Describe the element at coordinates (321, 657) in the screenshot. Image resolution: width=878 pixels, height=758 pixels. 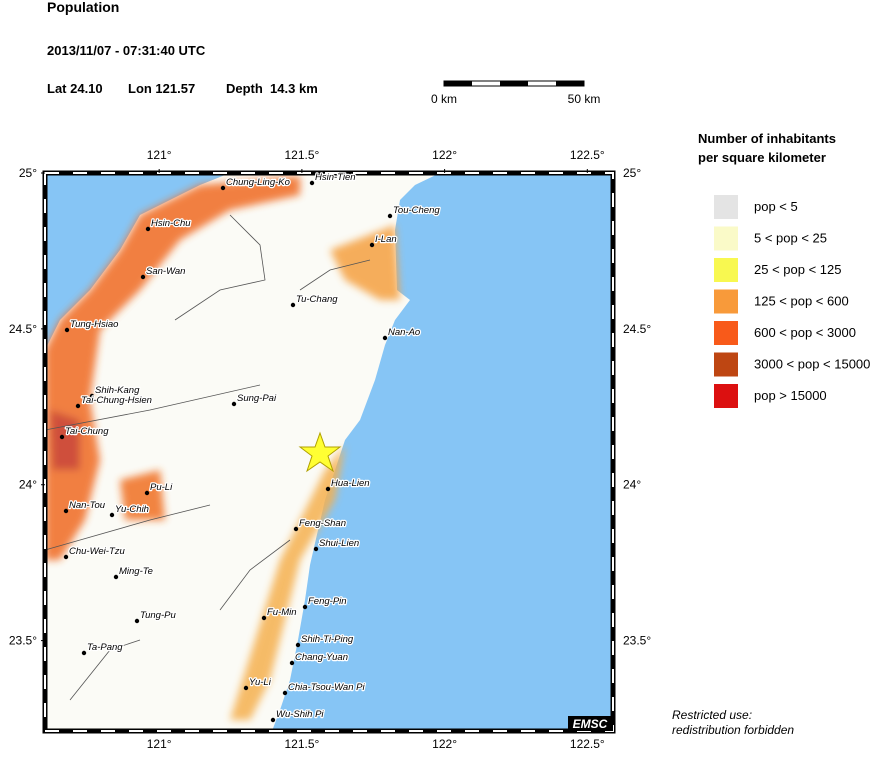
I see `city-label: Chang-Yuan` at that location.